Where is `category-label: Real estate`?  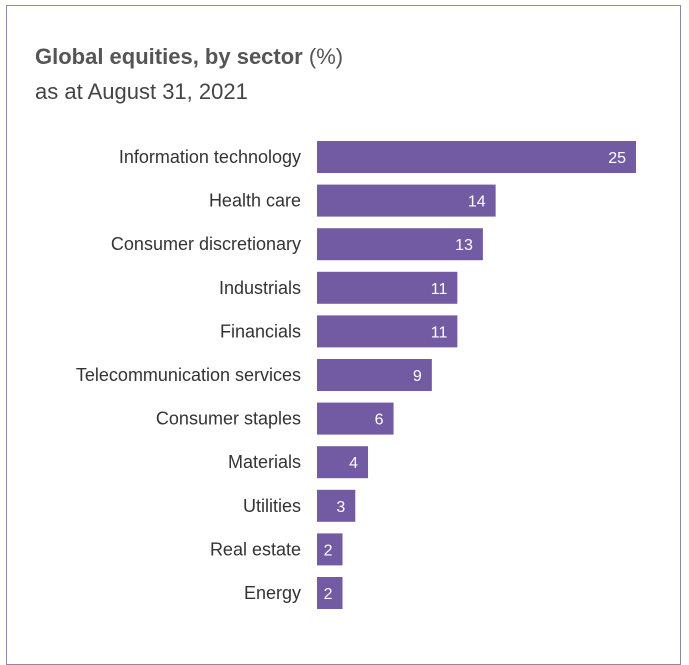
category-label: Real estate is located at coordinates (255, 549).